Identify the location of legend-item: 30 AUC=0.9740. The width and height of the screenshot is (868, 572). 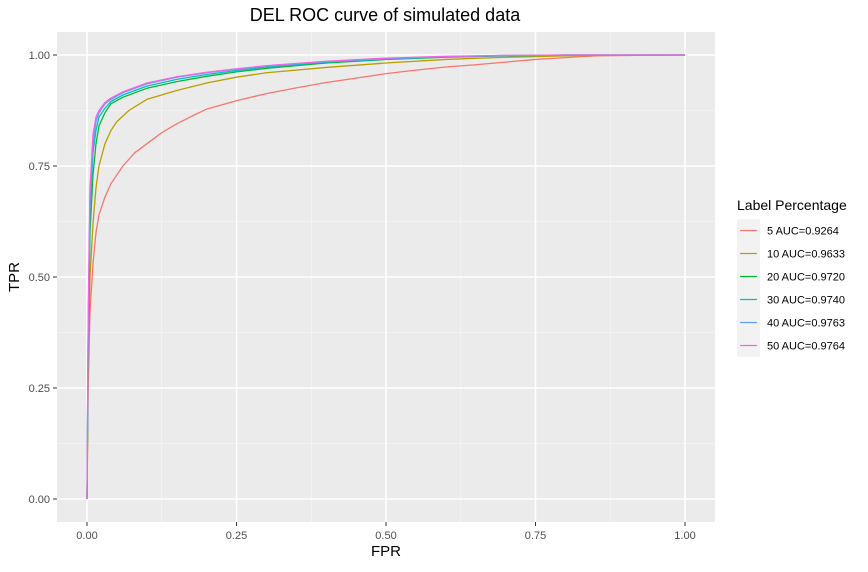
(791, 299).